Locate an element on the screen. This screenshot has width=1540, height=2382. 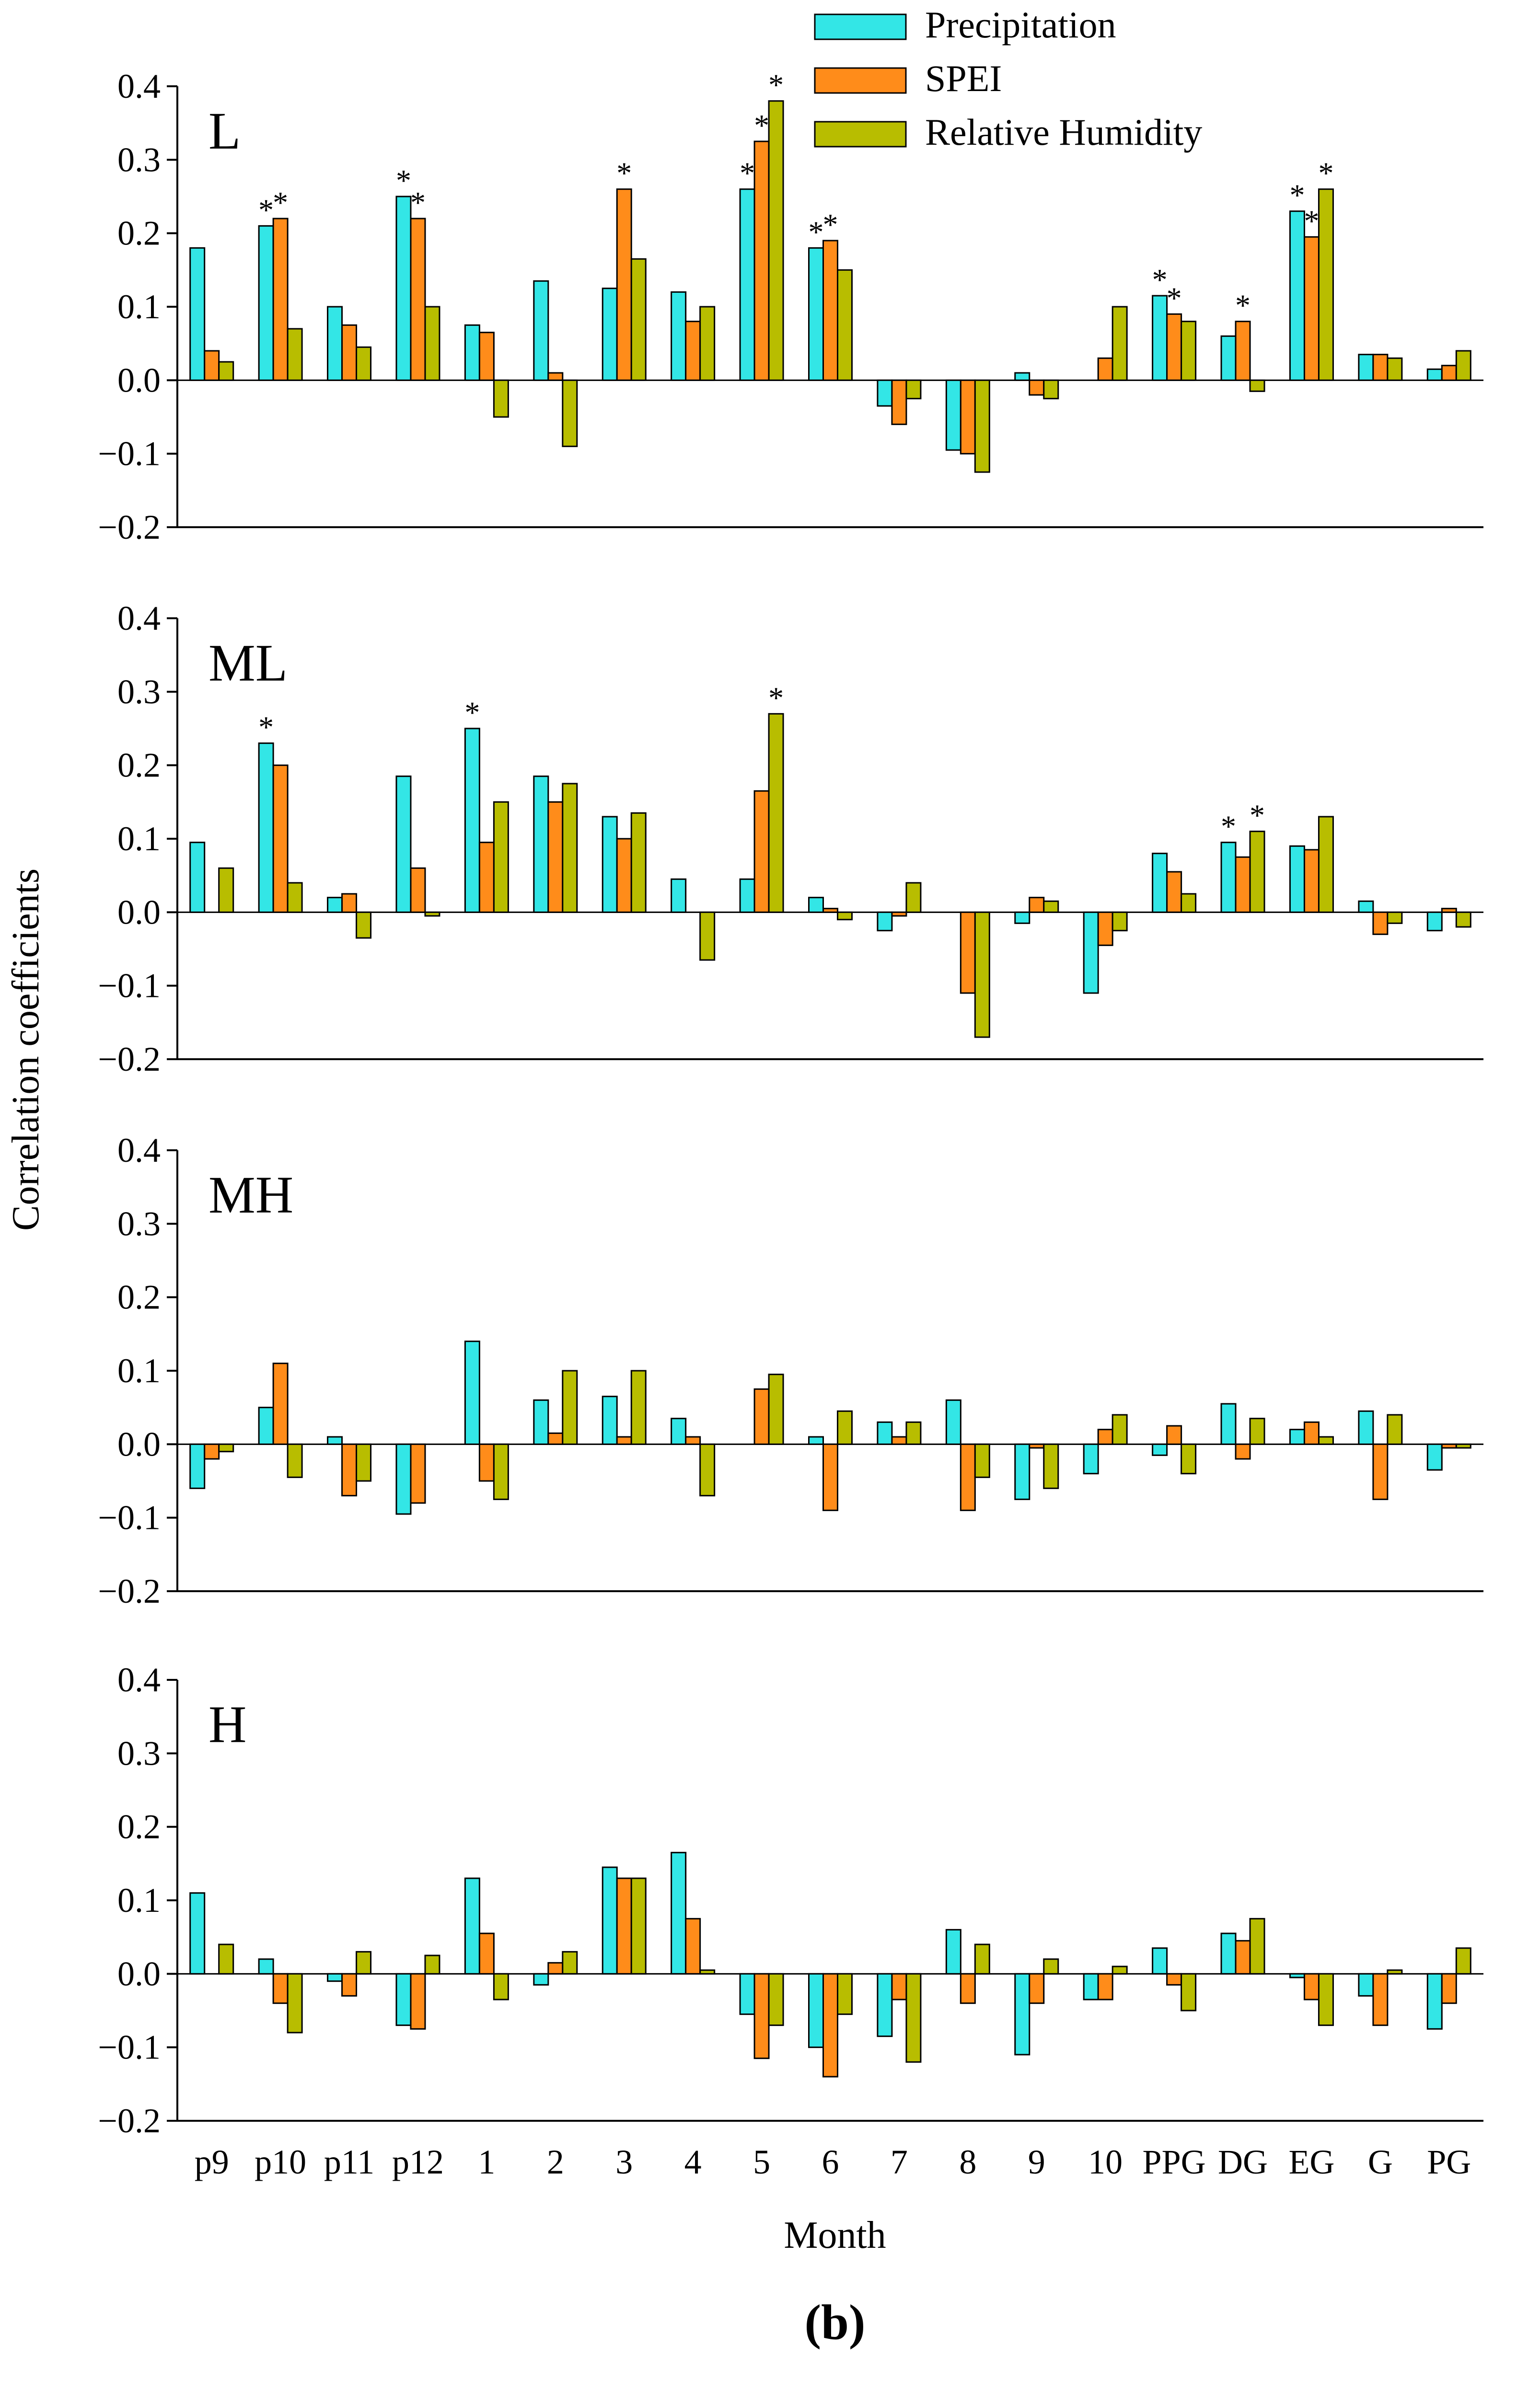
legend-swatch-spei is located at coordinates (860, 80).